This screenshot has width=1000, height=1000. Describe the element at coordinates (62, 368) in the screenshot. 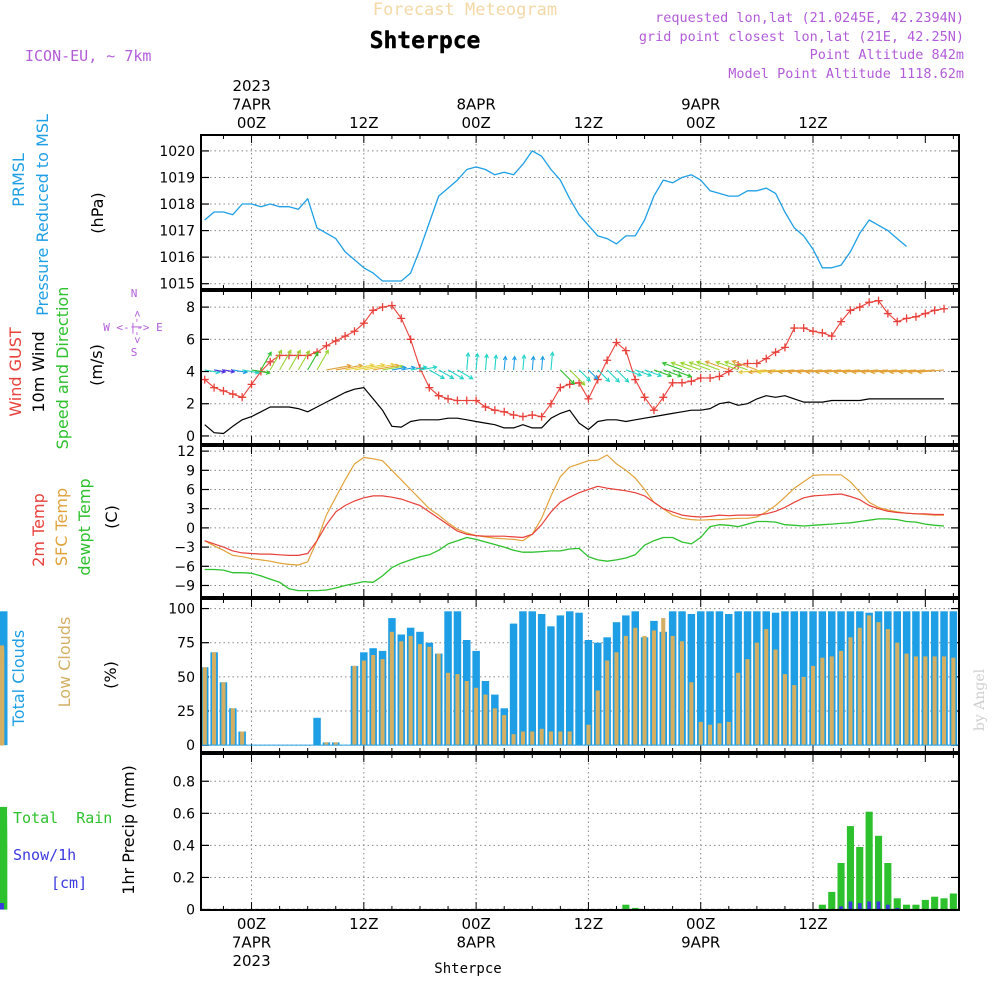

I see `wind-speed-label: Speed and Direction` at that location.